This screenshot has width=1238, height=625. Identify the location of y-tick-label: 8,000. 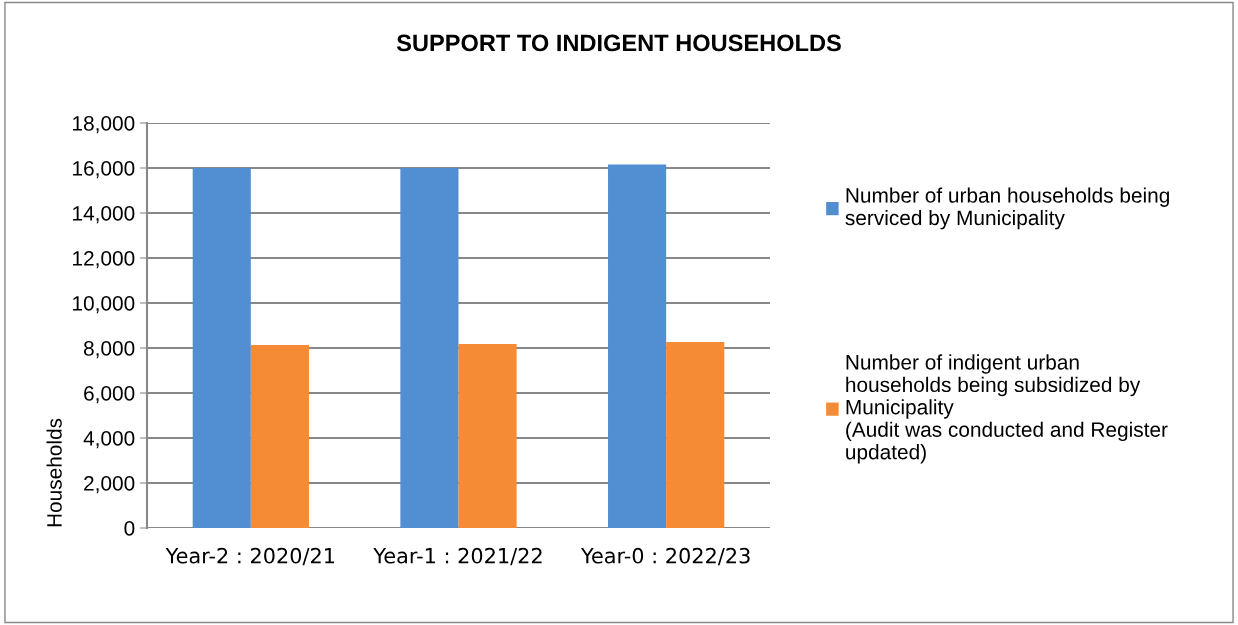
(109, 350).